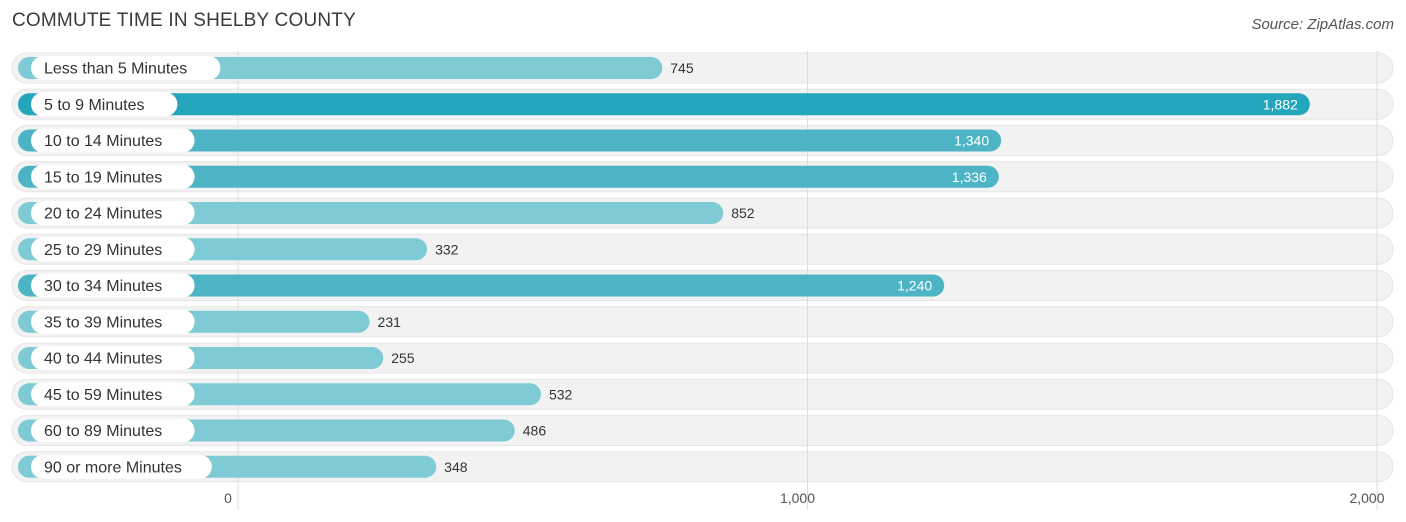 The width and height of the screenshot is (1406, 522). I want to click on value-label: 1,336, so click(969, 177).